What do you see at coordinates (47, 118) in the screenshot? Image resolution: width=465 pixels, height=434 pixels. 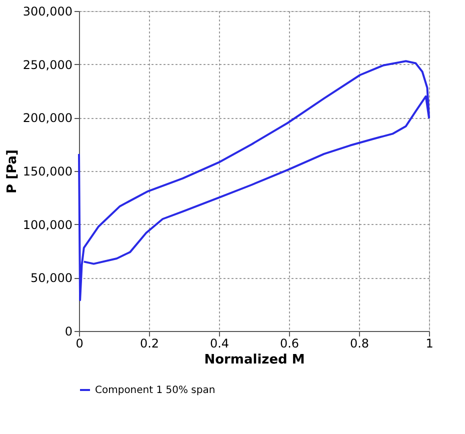 I see `y-tick-label: 200,000` at bounding box center [47, 118].